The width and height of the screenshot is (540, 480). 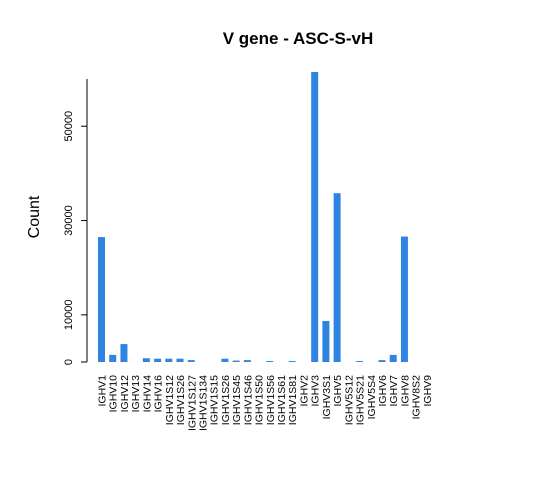 I want to click on x-tick-label: IGHV5S21, so click(x=361, y=400).